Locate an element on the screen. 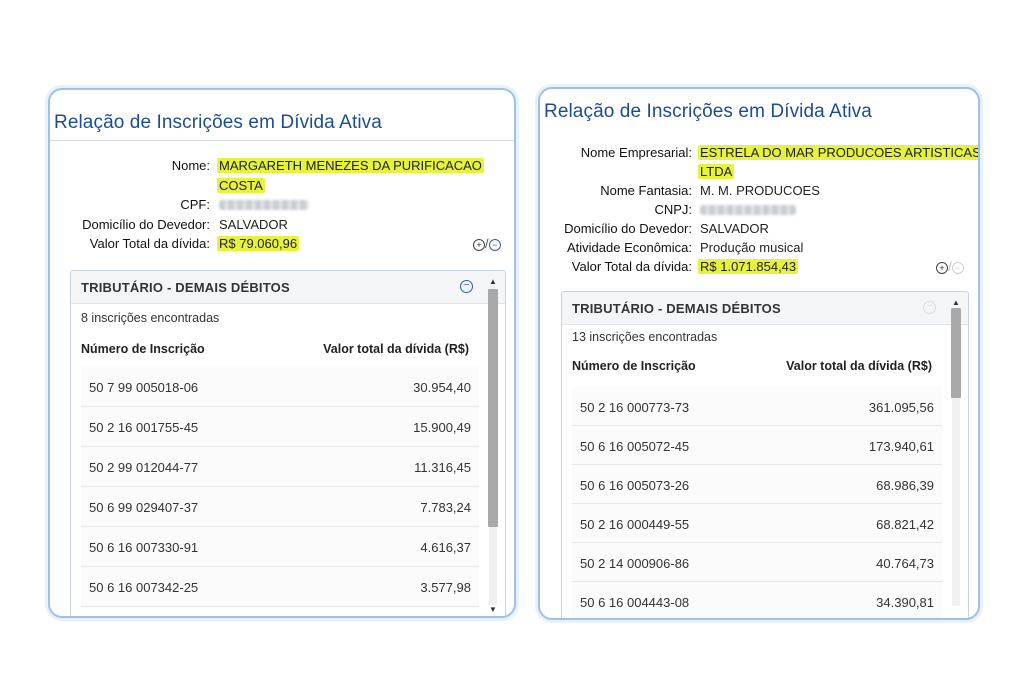 The height and width of the screenshot is (682, 1024). table-row: 50 2 99 012044-77 11.316,45 is located at coordinates (280, 467).